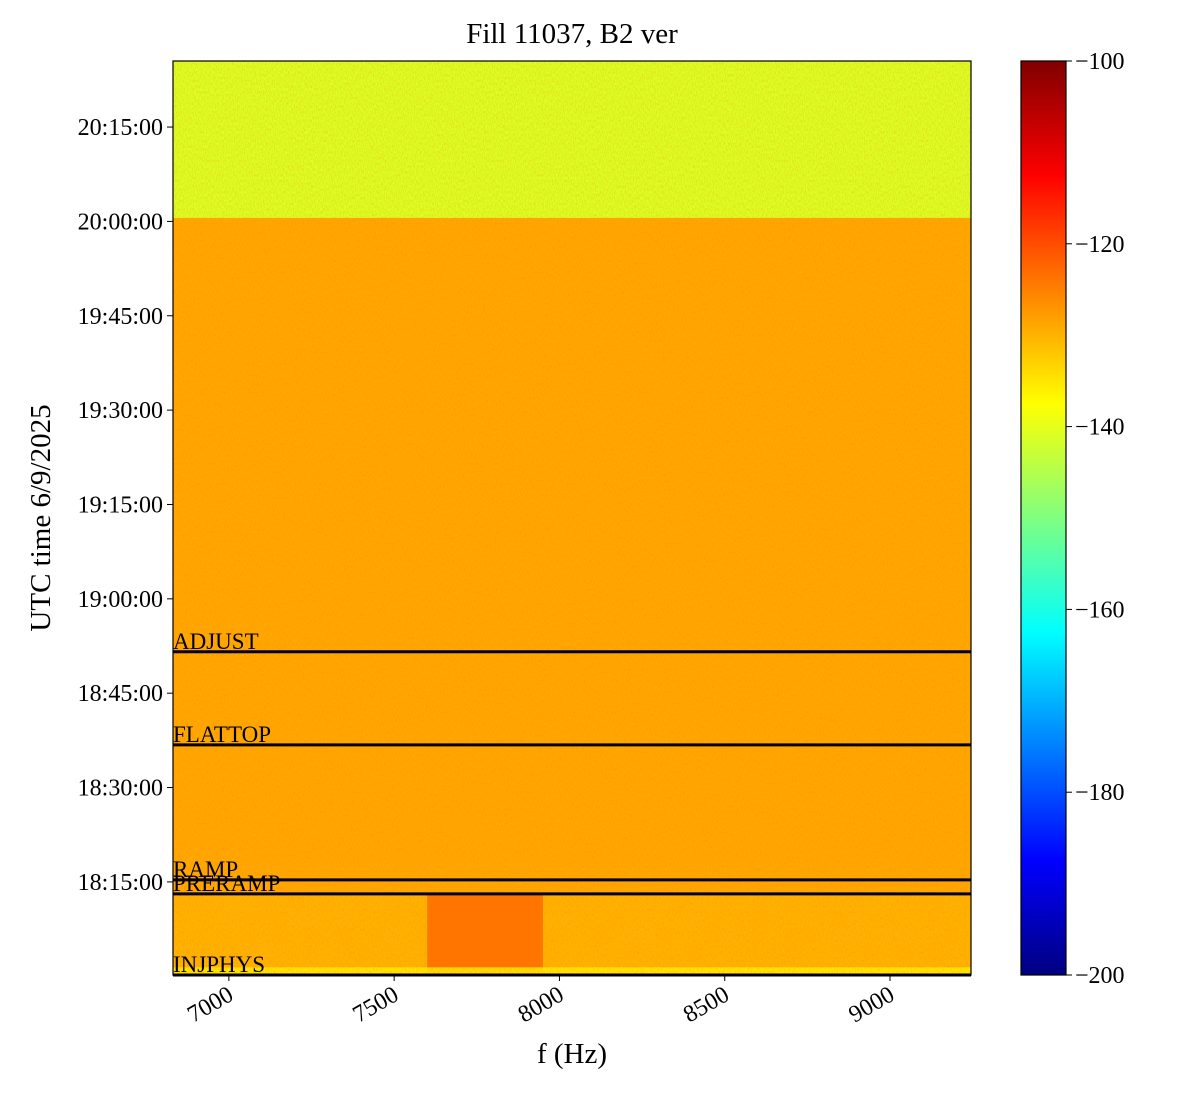 This screenshot has width=1200, height=1100. I want to click on y-tick-label: 20:00:00, so click(120, 222).